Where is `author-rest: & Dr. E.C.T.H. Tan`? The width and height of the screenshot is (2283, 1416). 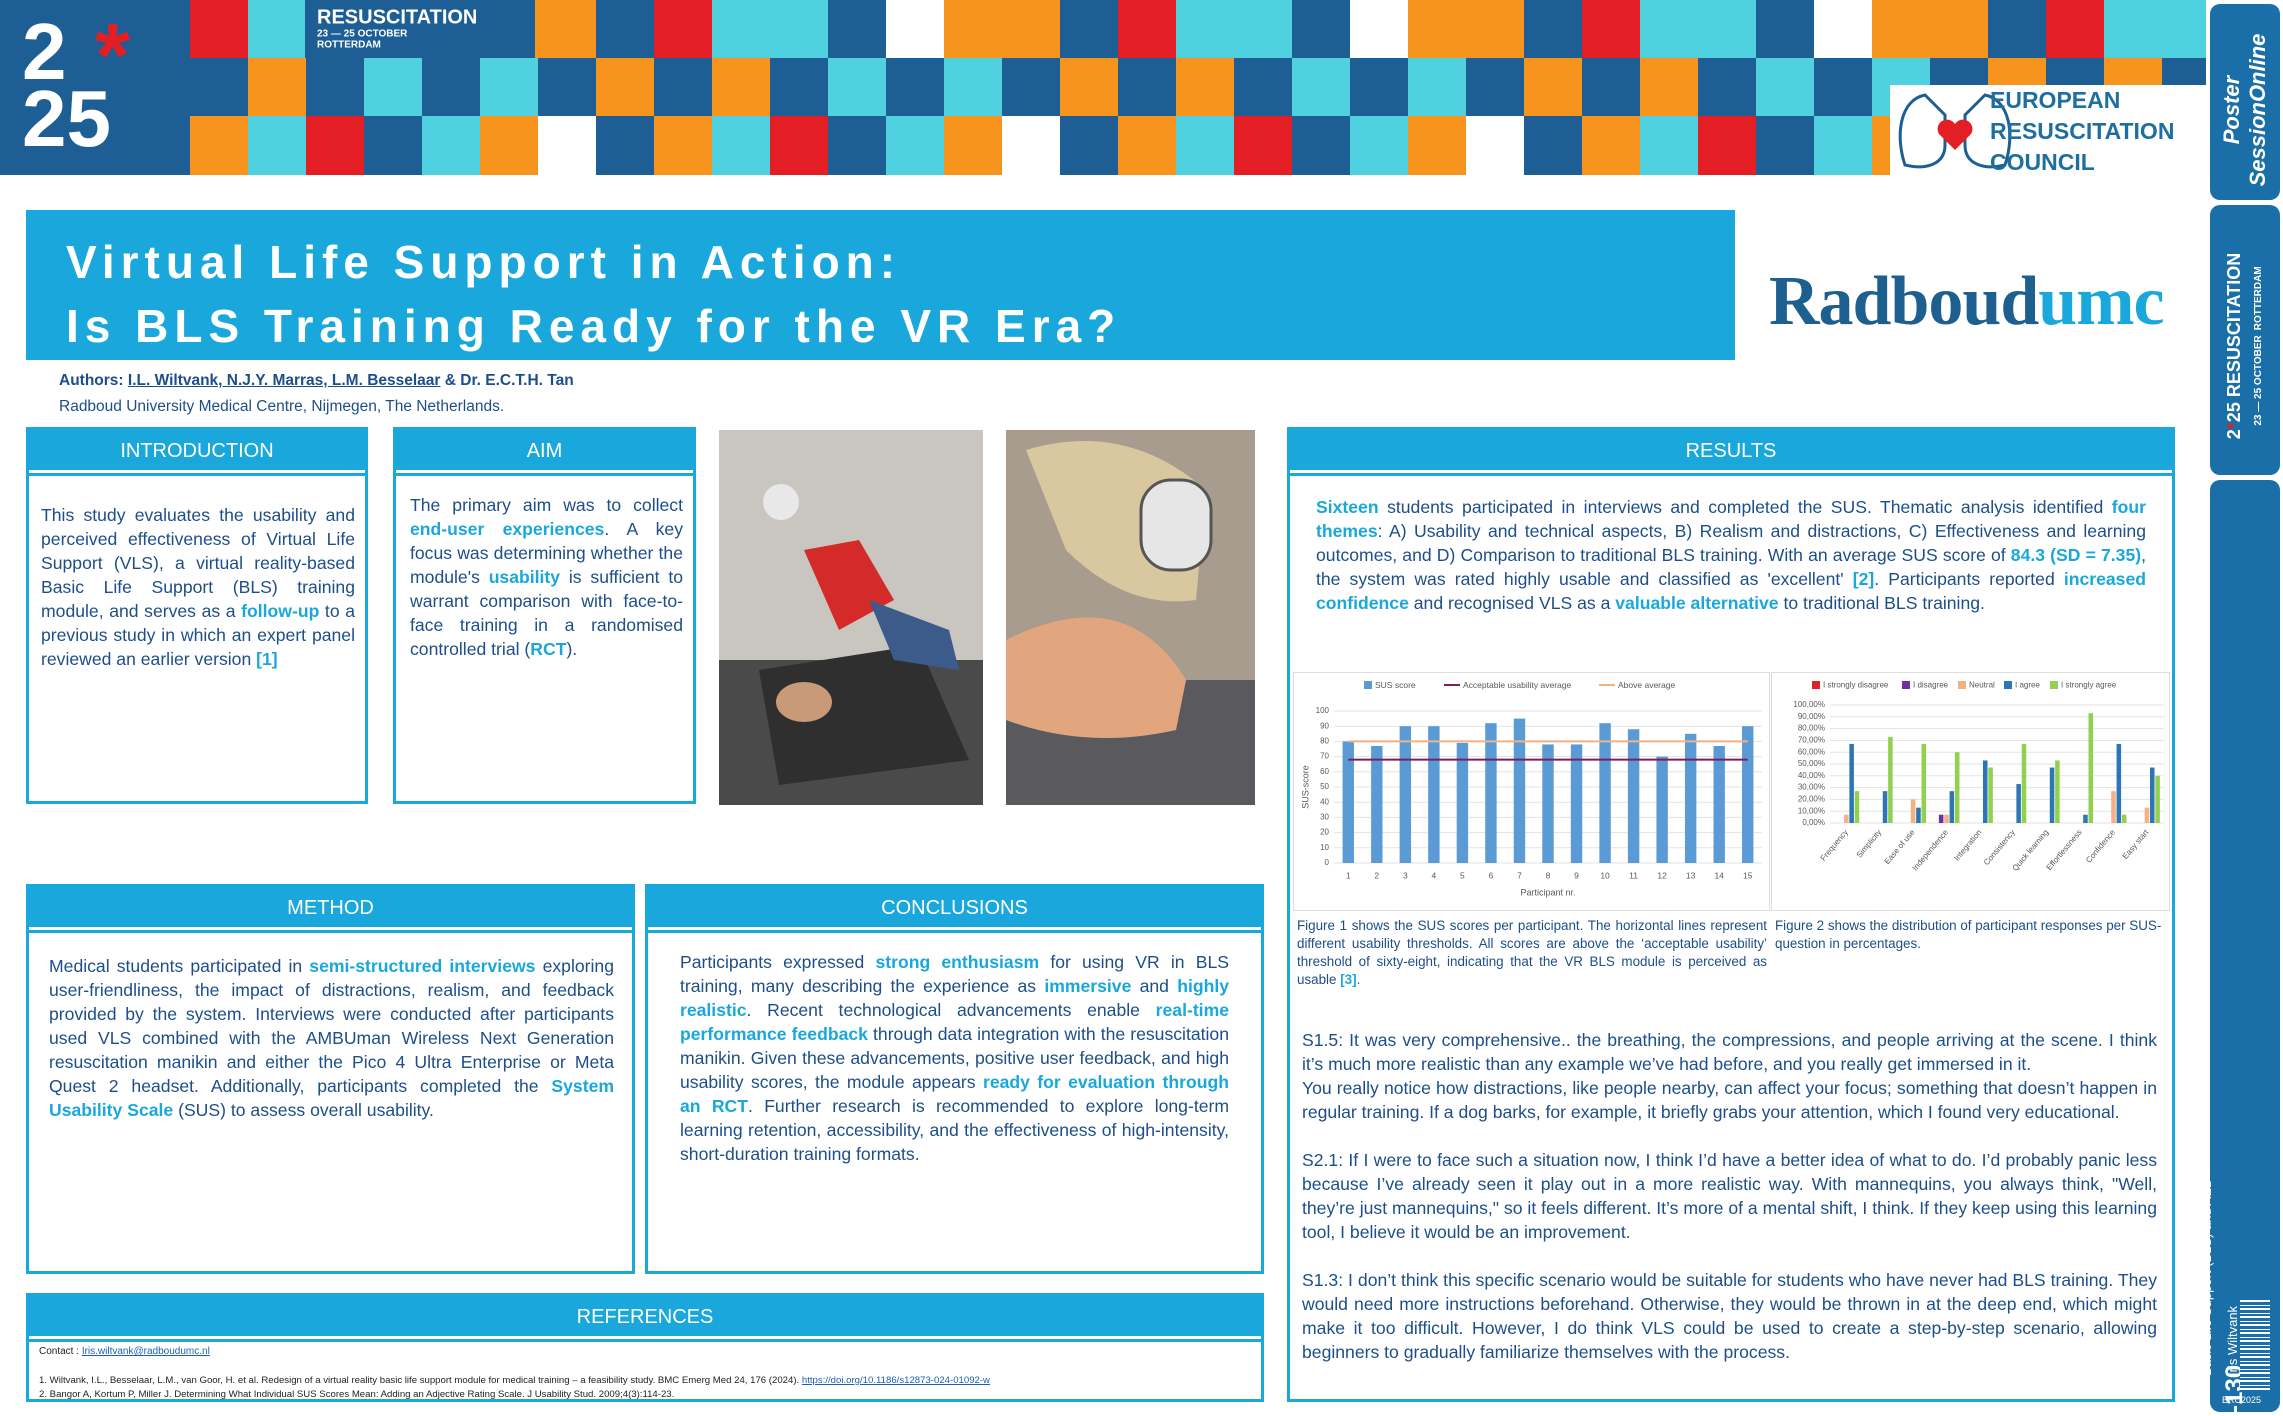 author-rest: & Dr. E.C.T.H. Tan is located at coordinates (509, 380).